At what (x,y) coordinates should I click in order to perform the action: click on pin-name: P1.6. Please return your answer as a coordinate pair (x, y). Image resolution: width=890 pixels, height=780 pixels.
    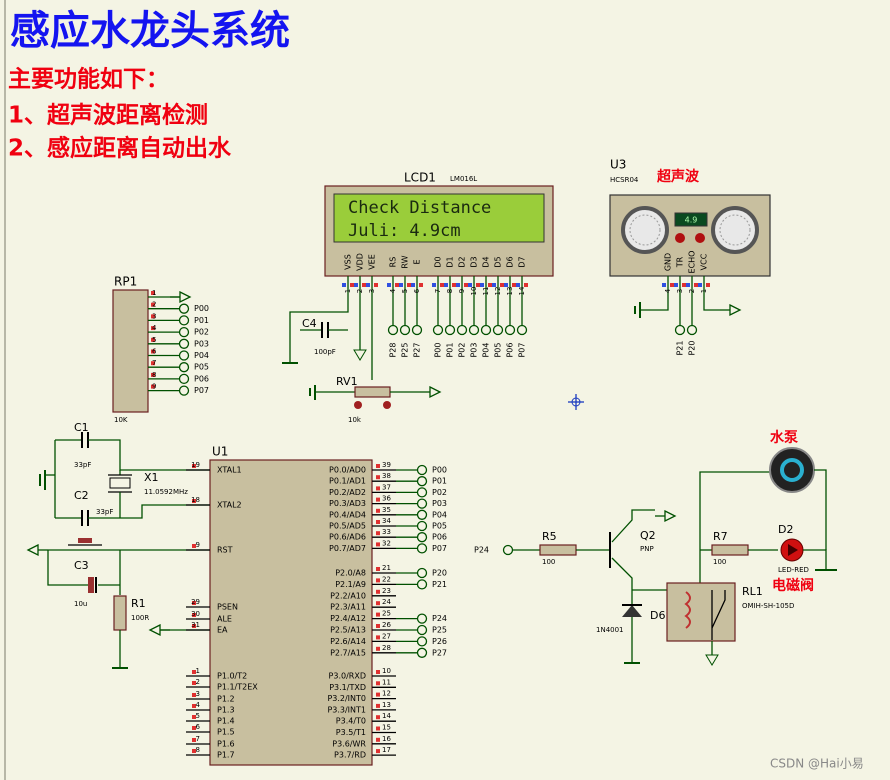
    Looking at the image, I should click on (226, 744).